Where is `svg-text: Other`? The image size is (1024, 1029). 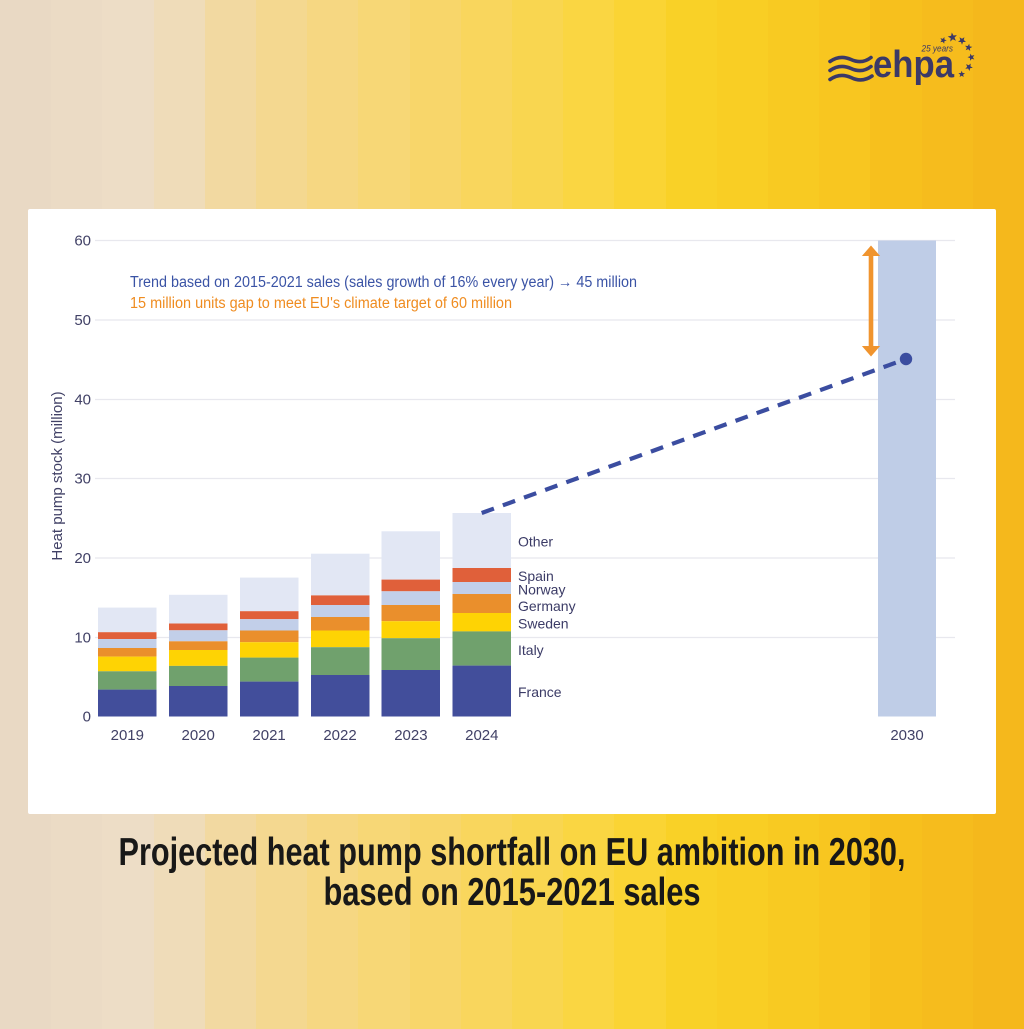
svg-text: Other is located at coordinates (535, 541).